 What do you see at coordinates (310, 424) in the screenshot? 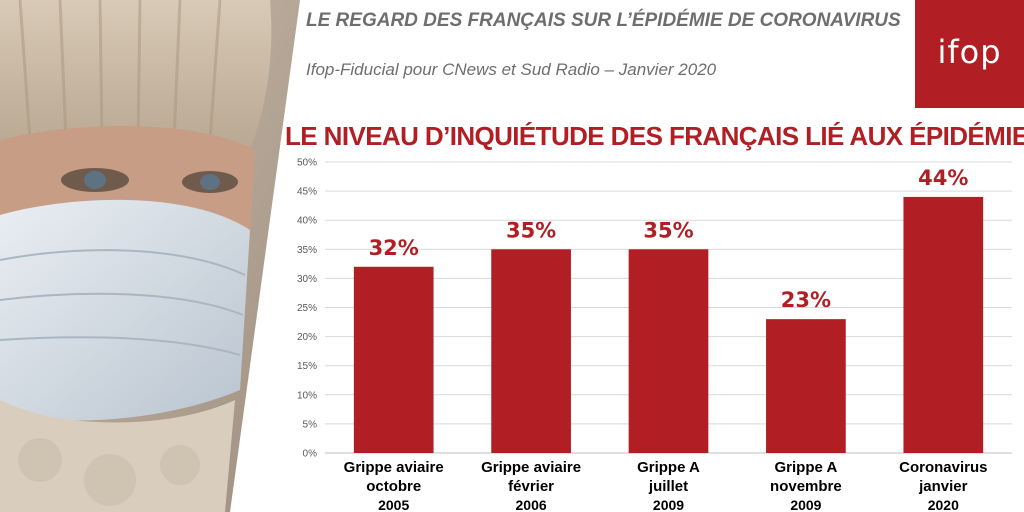
I see `y-tick-label: 5%` at bounding box center [310, 424].